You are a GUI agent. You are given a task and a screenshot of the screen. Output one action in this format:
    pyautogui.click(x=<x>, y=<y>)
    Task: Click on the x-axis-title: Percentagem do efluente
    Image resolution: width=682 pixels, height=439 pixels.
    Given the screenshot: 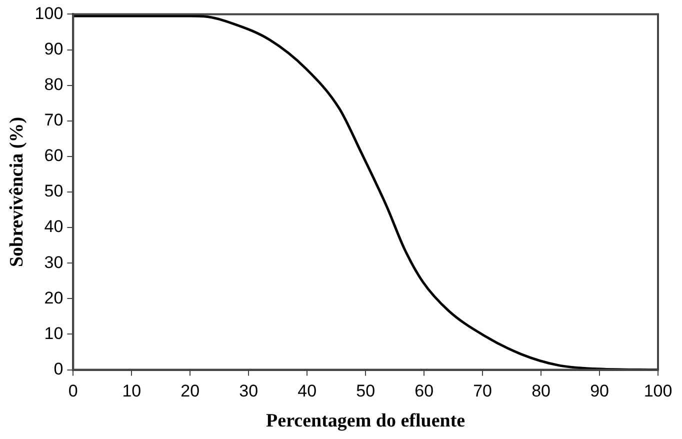 What is the action you would take?
    pyautogui.click(x=366, y=421)
    